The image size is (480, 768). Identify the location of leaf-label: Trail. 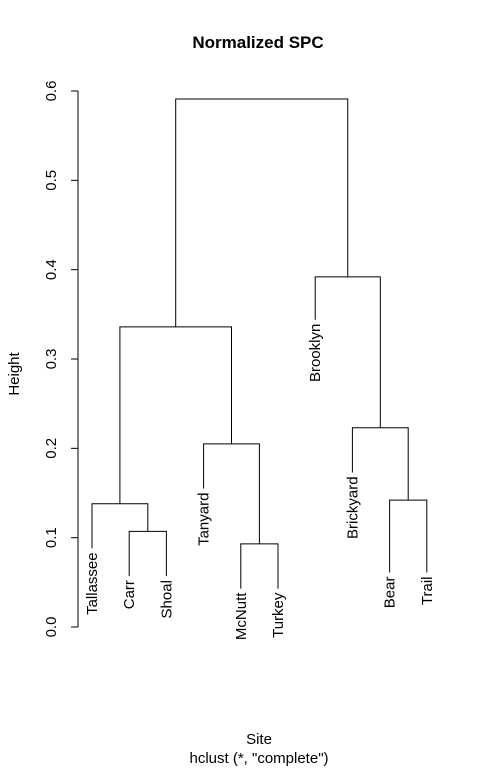
(427, 591).